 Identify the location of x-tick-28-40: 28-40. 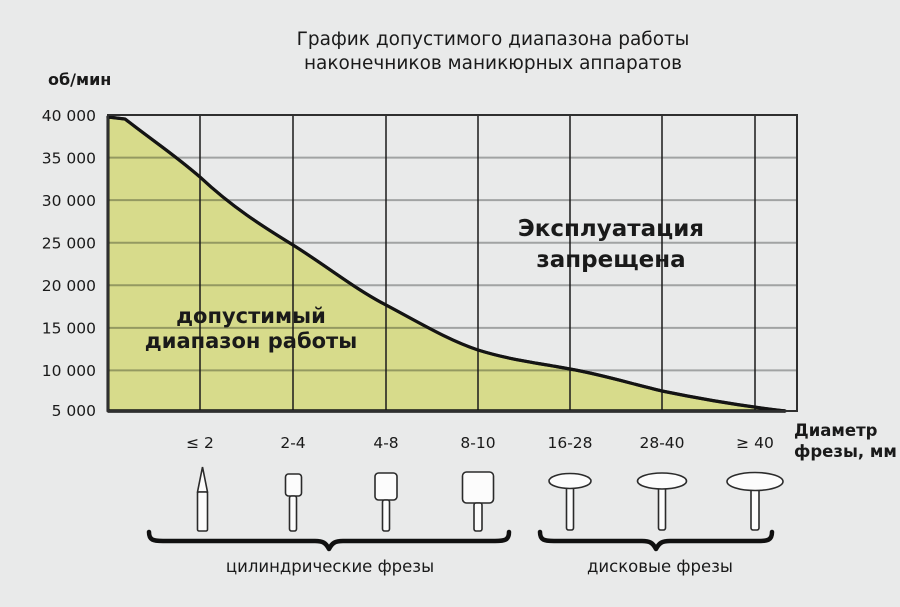
(661, 443).